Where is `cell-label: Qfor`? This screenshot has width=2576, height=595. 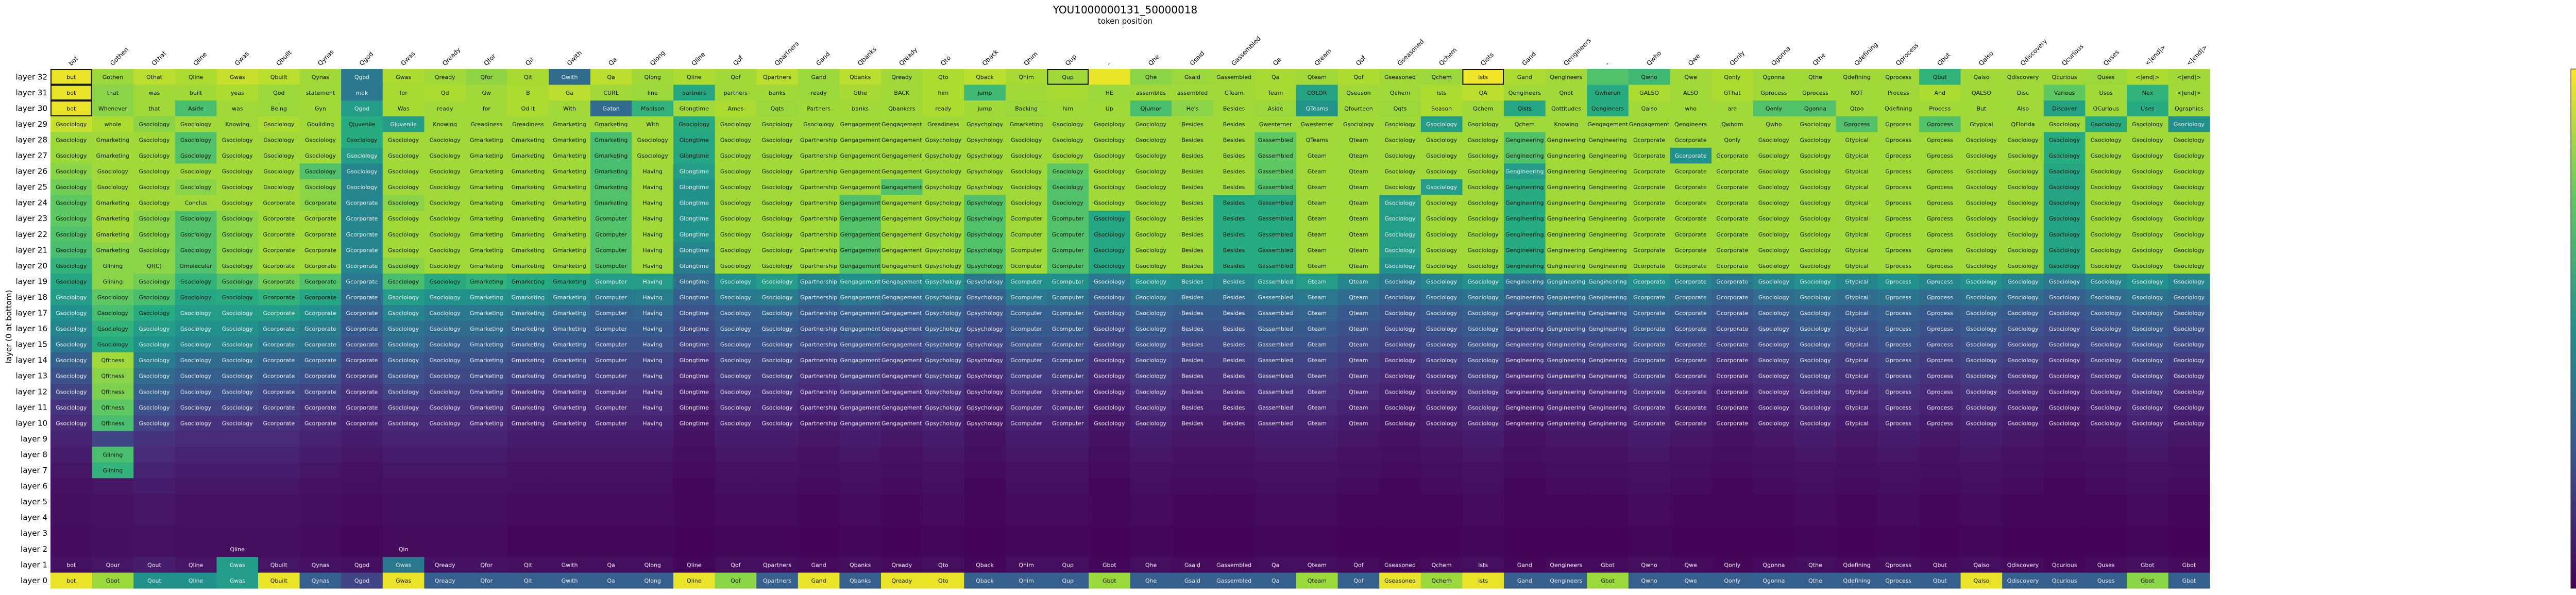
cell-label: Qfor is located at coordinates (486, 77).